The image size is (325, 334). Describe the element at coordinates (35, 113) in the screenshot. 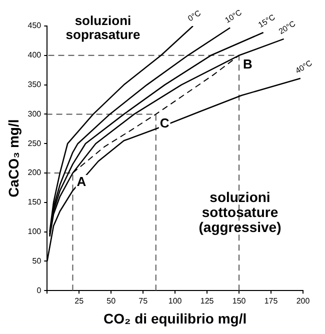

I see `y-tick-label: 300` at that location.